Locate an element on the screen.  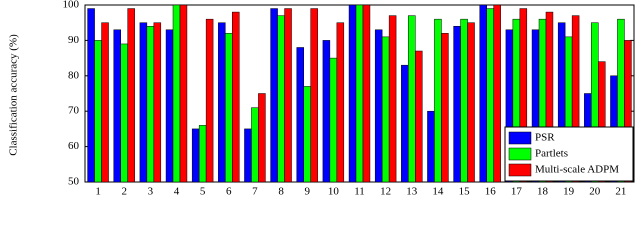
x-tick-label: 1 is located at coordinates (98, 192).